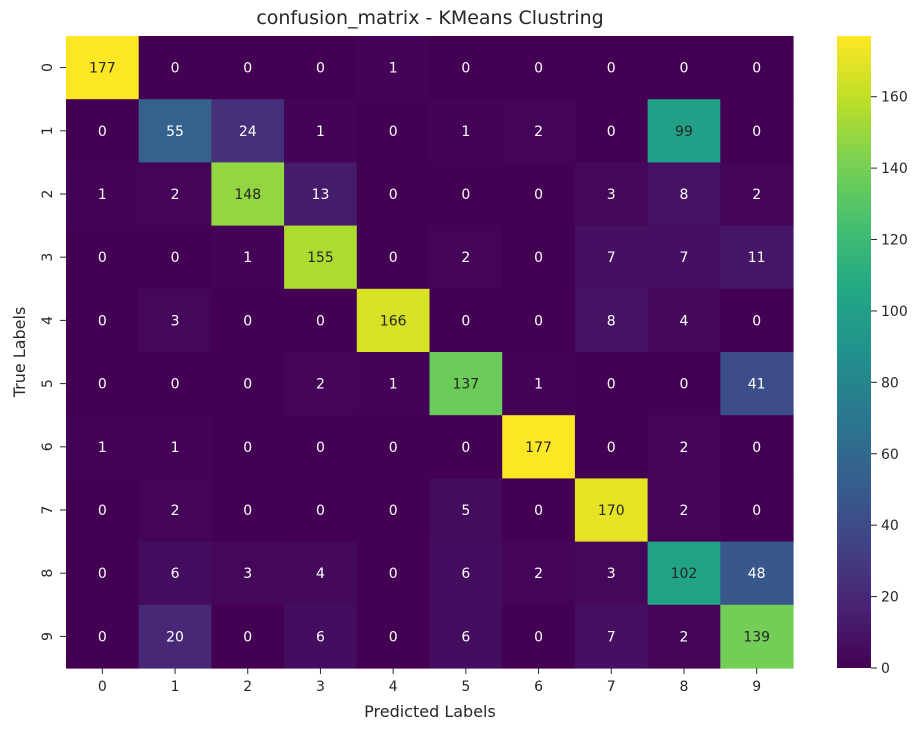 The height and width of the screenshot is (730, 922). What do you see at coordinates (248, 132) in the screenshot?
I see `cell-value-label: 24` at bounding box center [248, 132].